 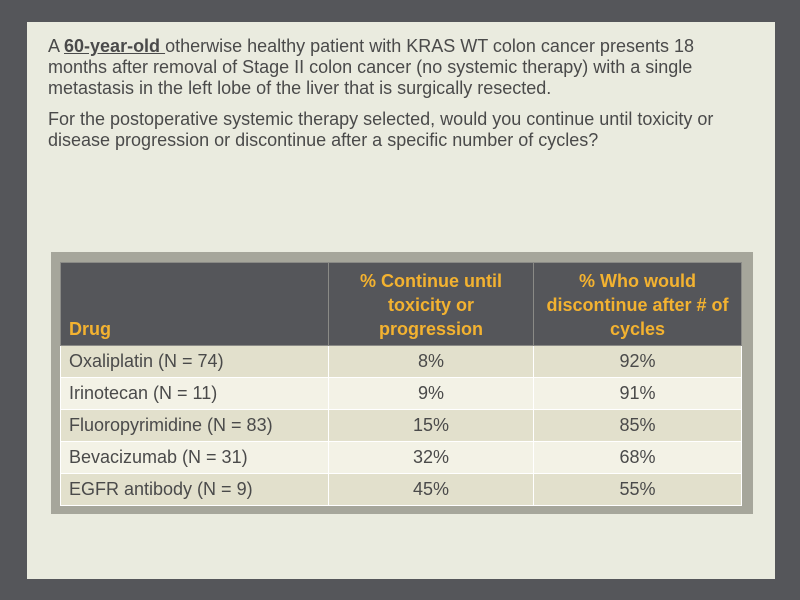 What do you see at coordinates (194, 489) in the screenshot?
I see `drug-cell: EGFR antibody (N = 9)` at bounding box center [194, 489].